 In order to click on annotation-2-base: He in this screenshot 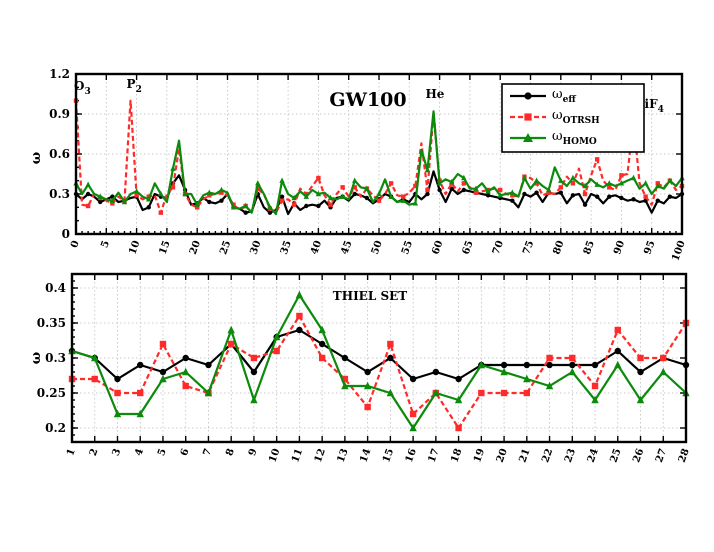, I will do `click(434, 94)`.